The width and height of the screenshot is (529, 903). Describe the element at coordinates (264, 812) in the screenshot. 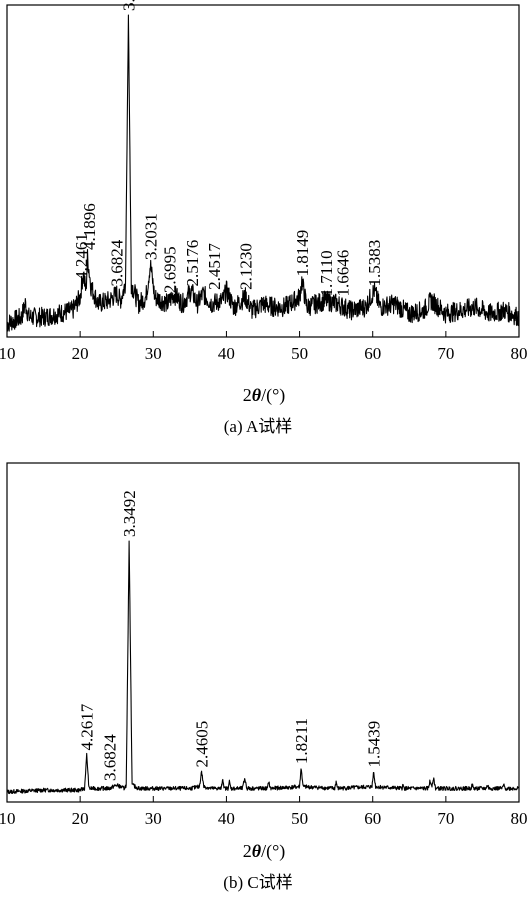

I see `panel-b-x-ticks: 10 20 30 40 50 60 70 80` at that location.